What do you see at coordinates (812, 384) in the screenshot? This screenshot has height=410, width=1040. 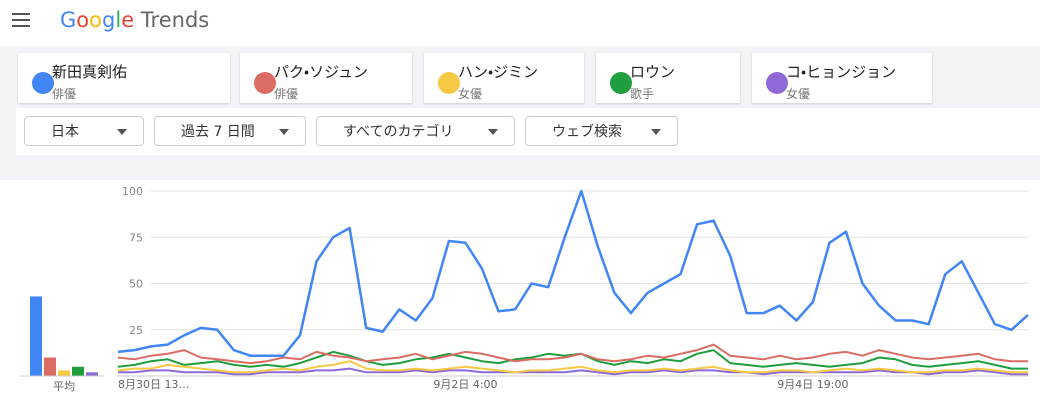 I see `x-tick-label: 9月4日 19:00` at bounding box center [812, 384].